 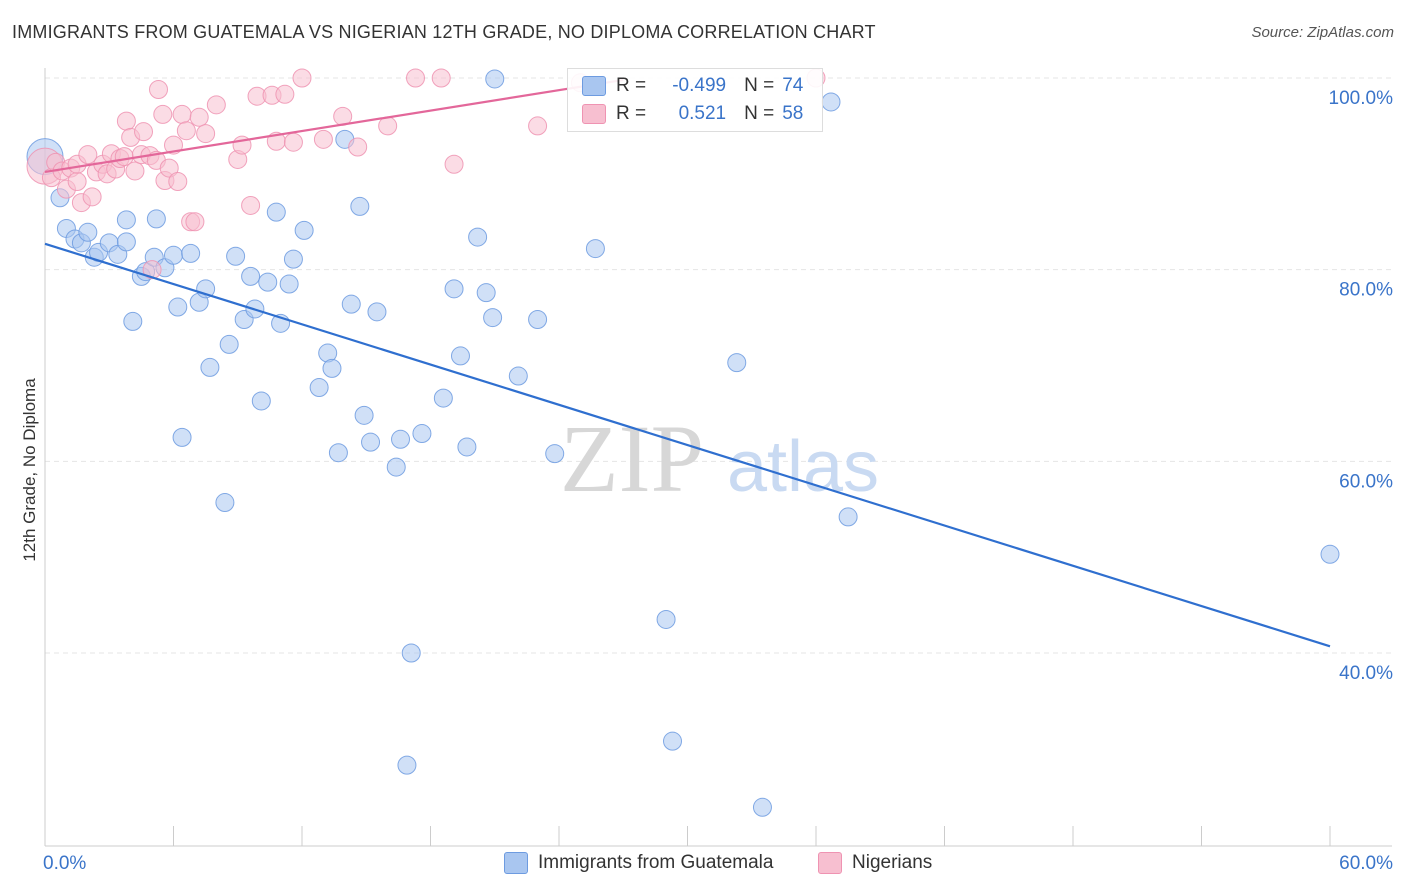 I want to click on guatemala-swatch, so click(x=594, y=86).